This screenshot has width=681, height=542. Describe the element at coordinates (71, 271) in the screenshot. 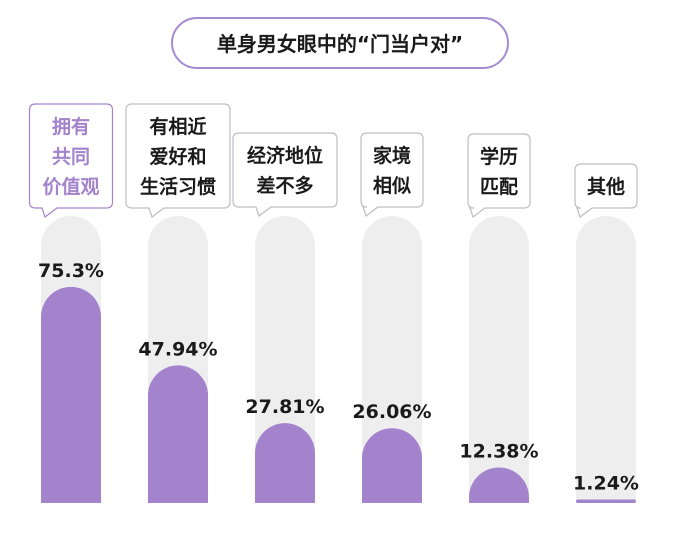

I see `data-label: 75.3%` at that location.